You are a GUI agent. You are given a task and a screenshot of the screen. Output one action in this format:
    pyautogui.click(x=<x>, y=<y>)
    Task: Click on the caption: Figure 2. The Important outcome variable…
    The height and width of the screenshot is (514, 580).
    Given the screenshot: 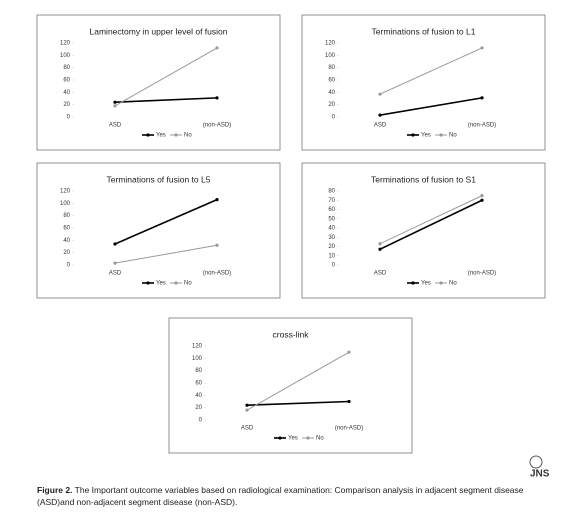 What is the action you would take?
    pyautogui.click(x=297, y=496)
    